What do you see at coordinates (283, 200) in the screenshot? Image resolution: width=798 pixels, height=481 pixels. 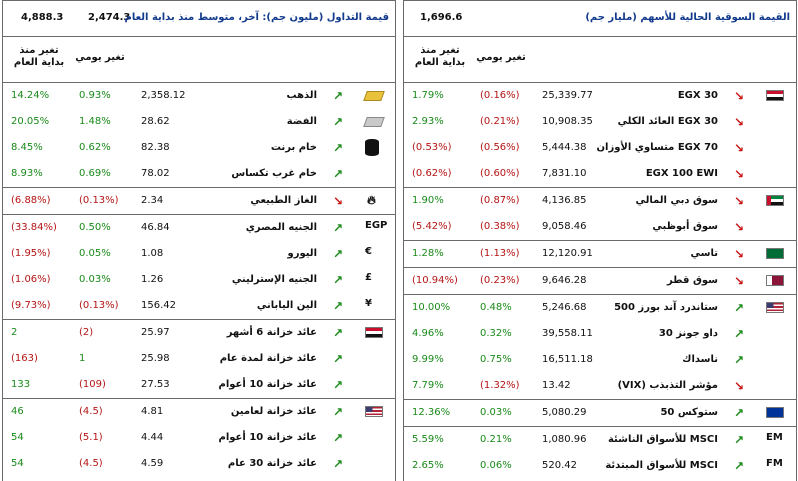 I see `instrument-name: الغاز الطبيعي` at bounding box center [283, 200].